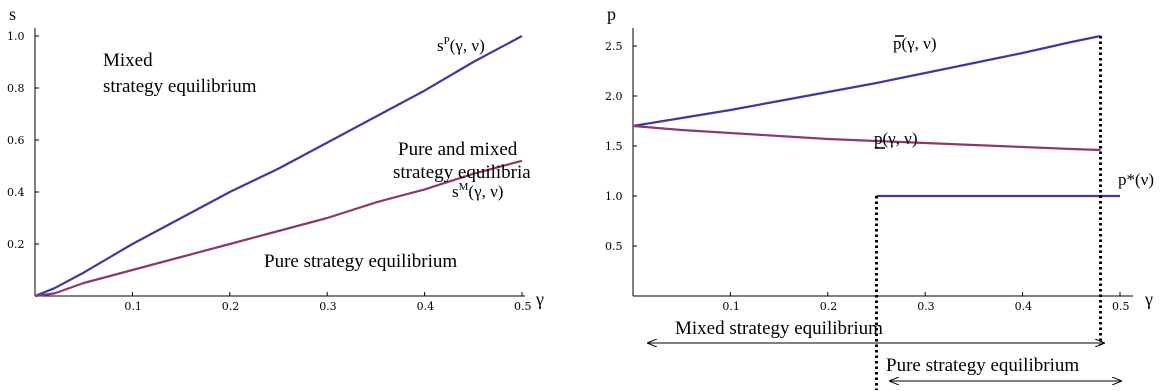 This screenshot has height=391, width=1173. I want to click on sp-curve-label: sP(γ, ν), so click(461, 45).